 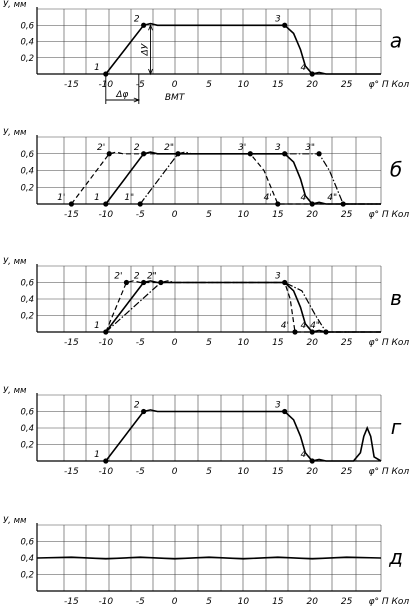 What do you see at coordinates (61, 198) in the screenshot?
I see `point-label: 1'` at bounding box center [61, 198].